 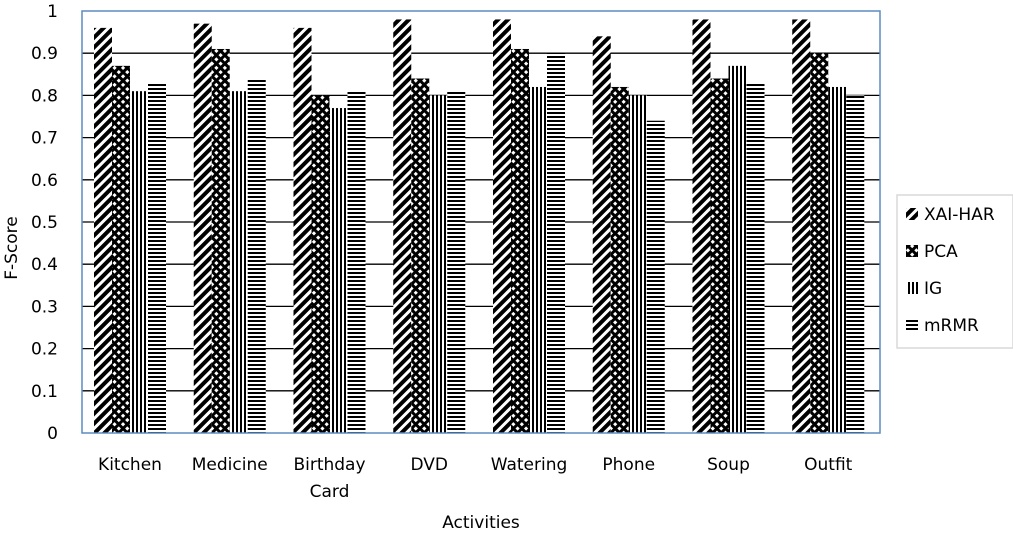 I want to click on bar-mrmr-phone, so click(x=655, y=276).